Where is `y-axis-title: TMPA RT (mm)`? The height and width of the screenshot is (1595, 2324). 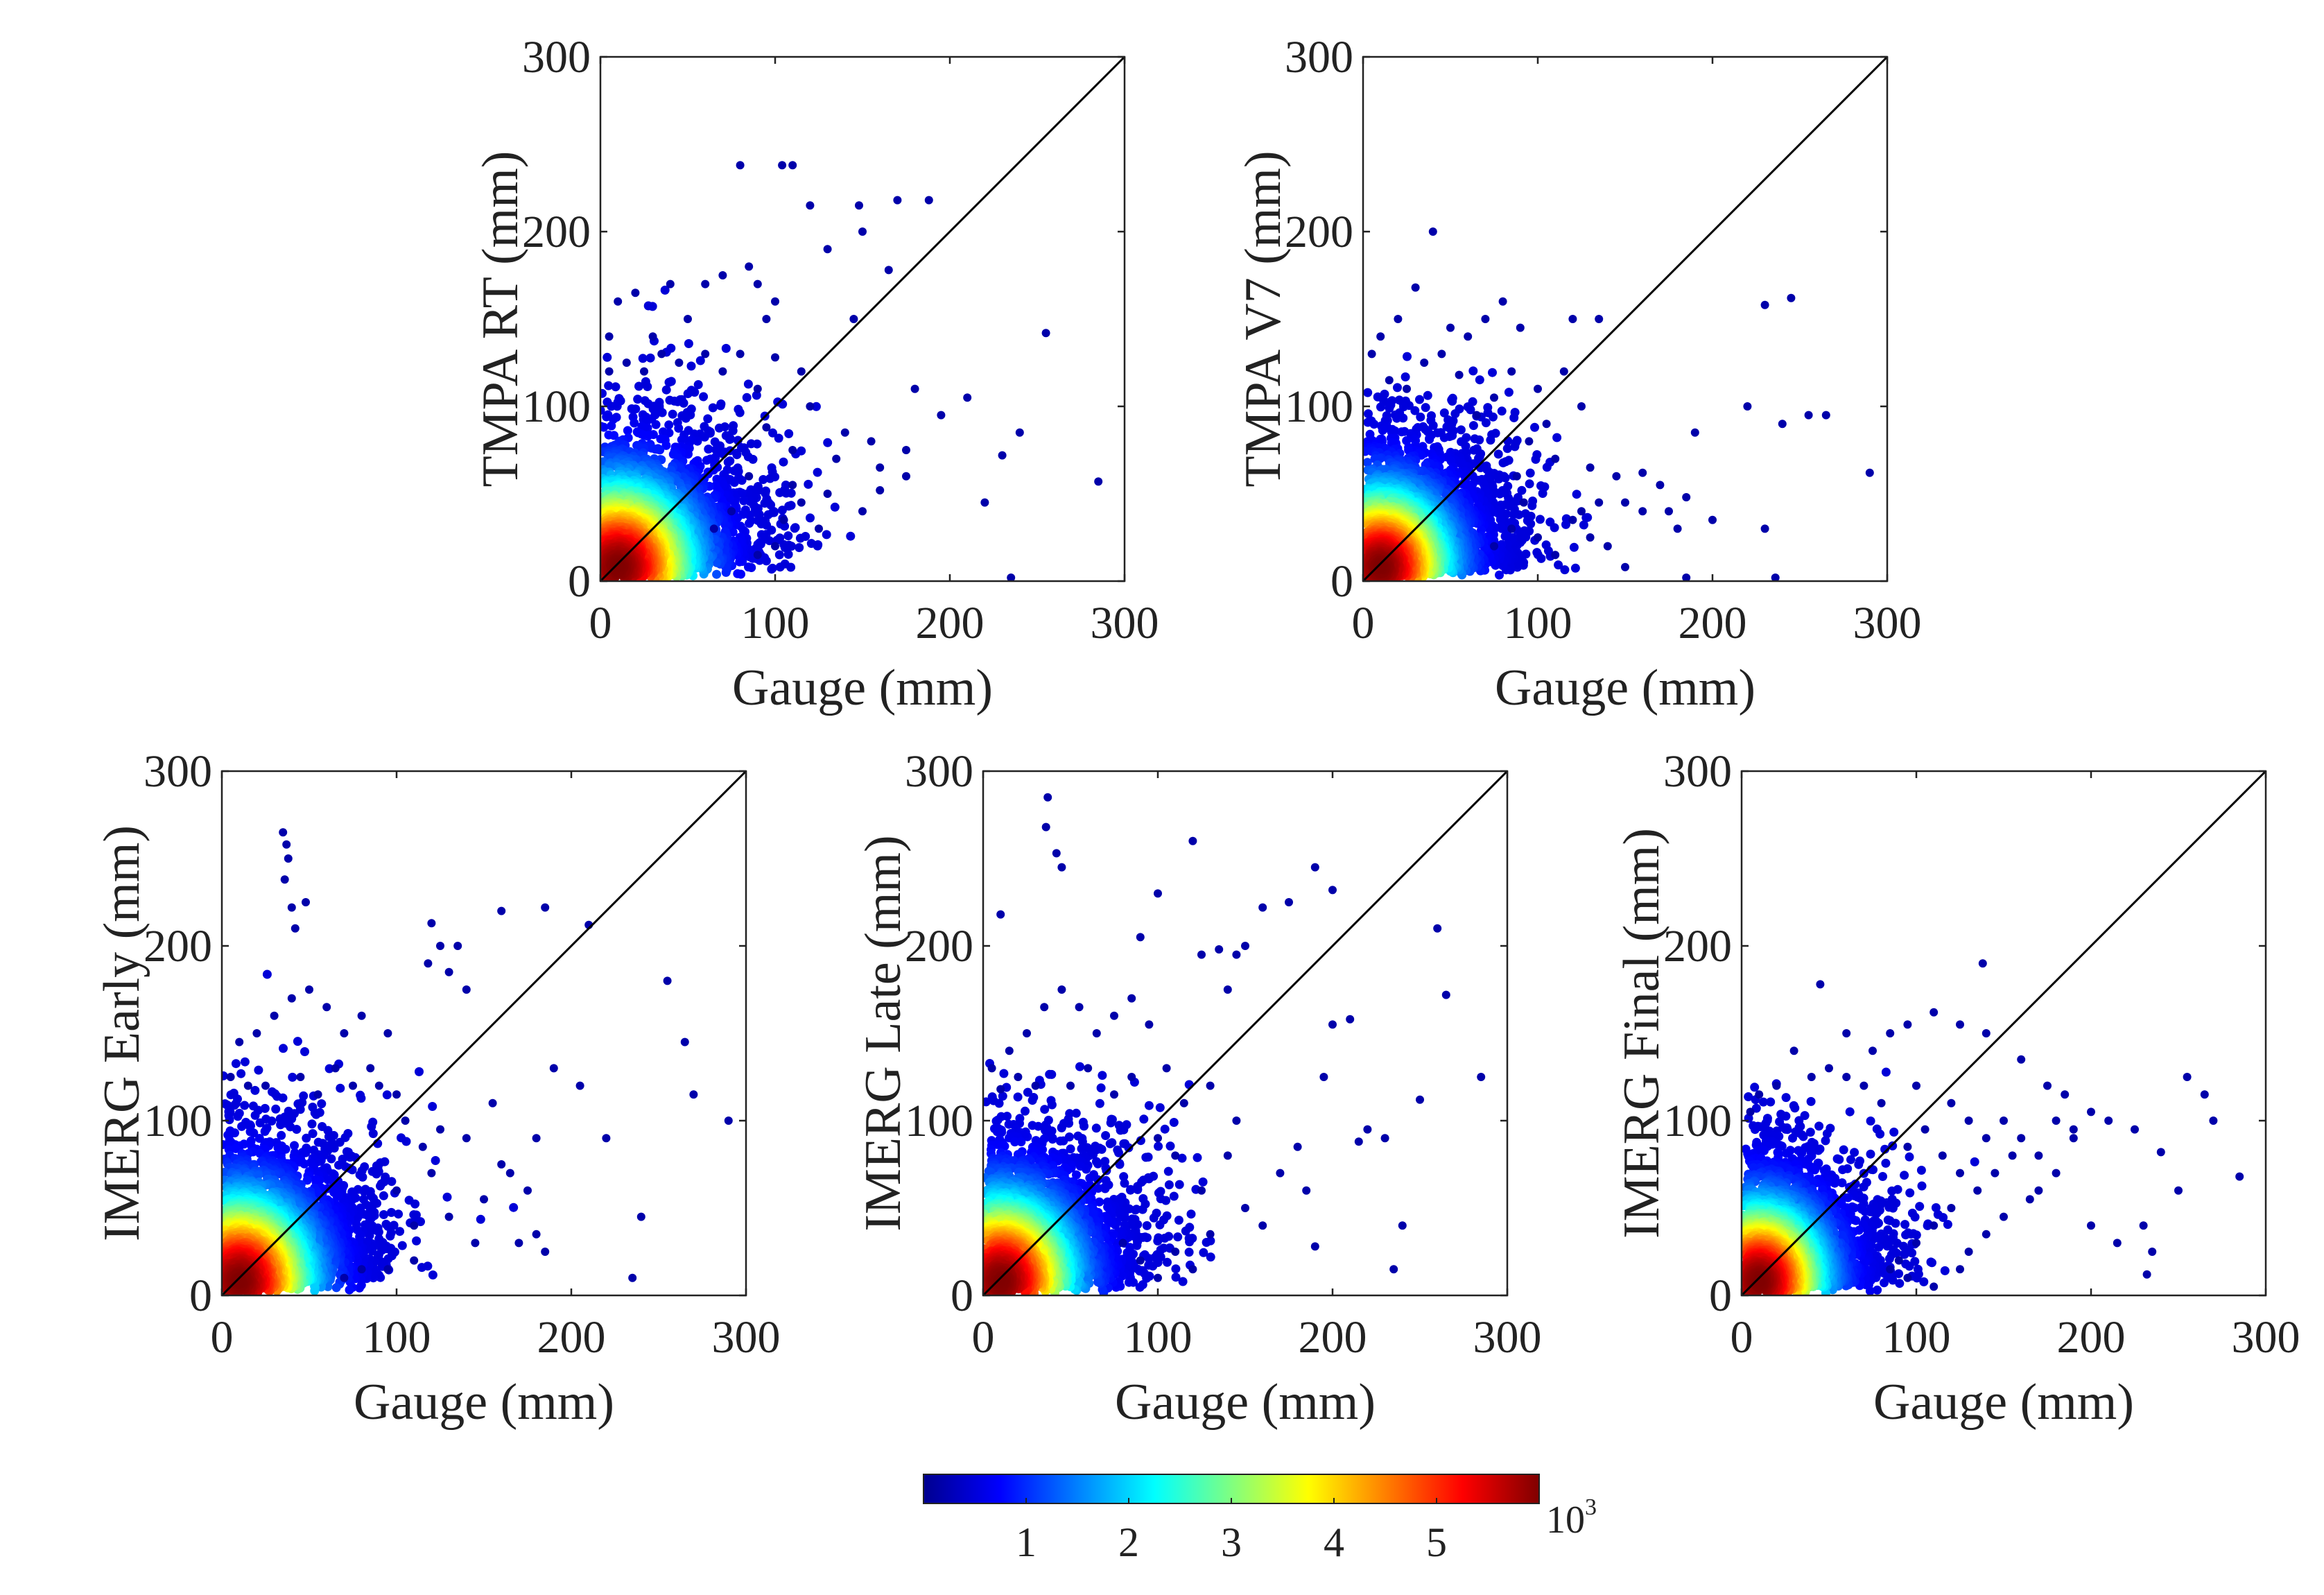 y-axis-title: TMPA RT (mm) is located at coordinates (501, 319).